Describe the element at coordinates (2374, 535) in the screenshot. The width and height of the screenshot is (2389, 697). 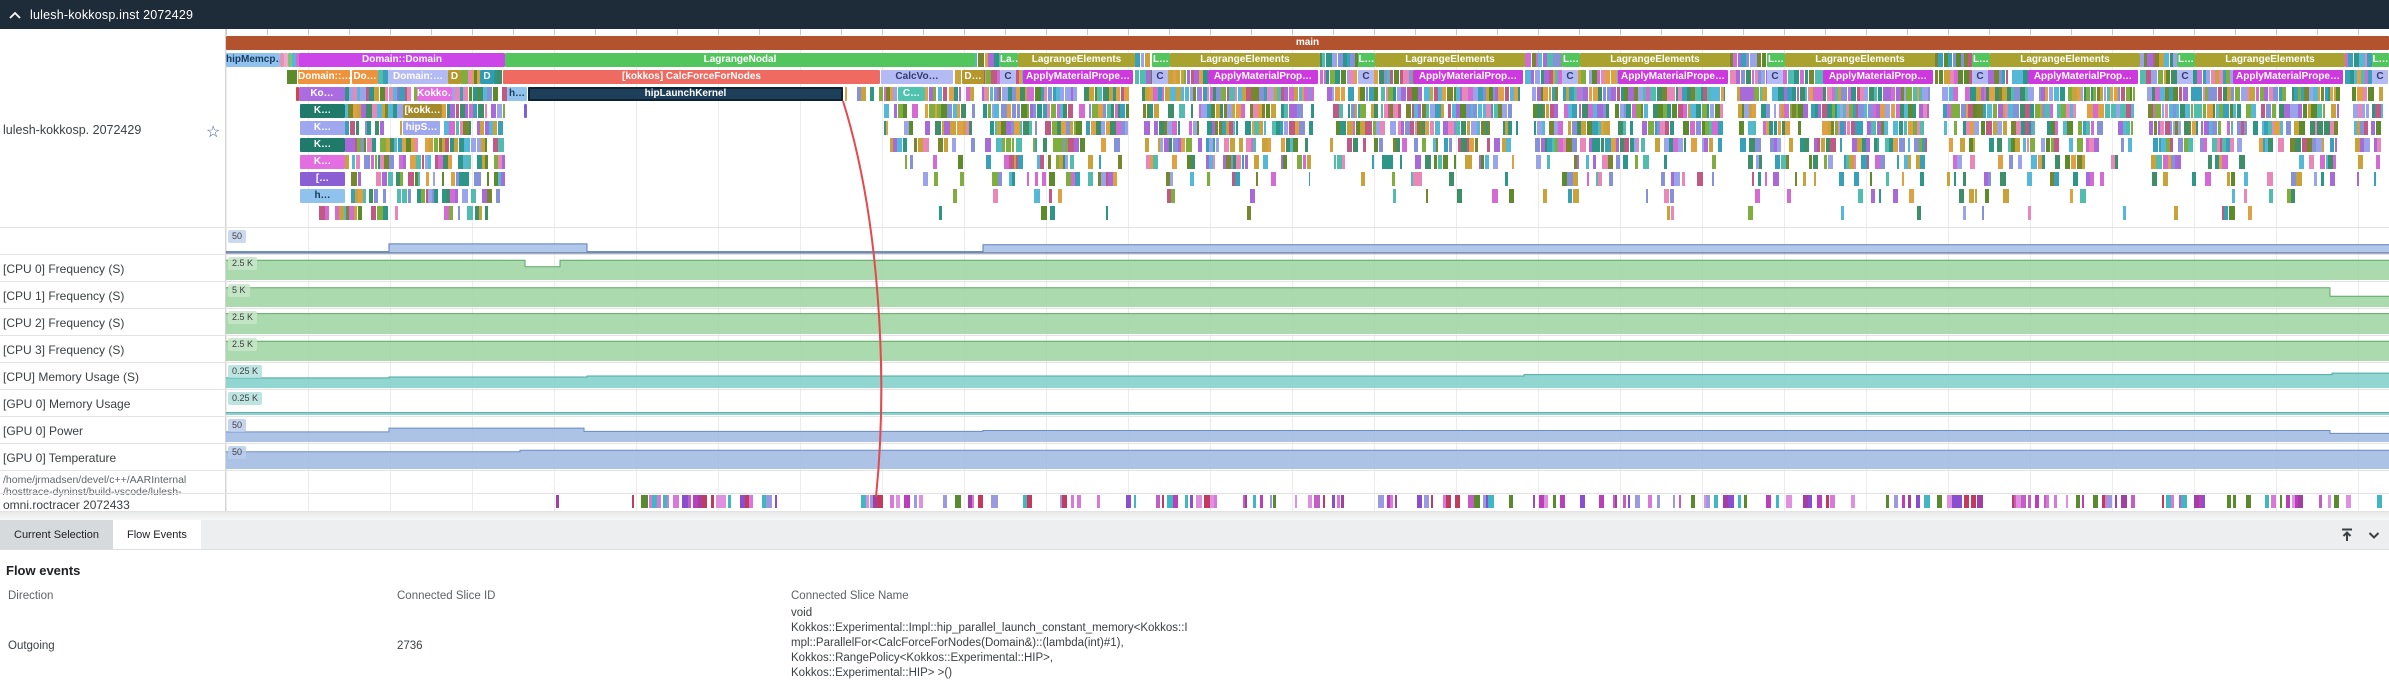
I see `chevron-down-icon` at that location.